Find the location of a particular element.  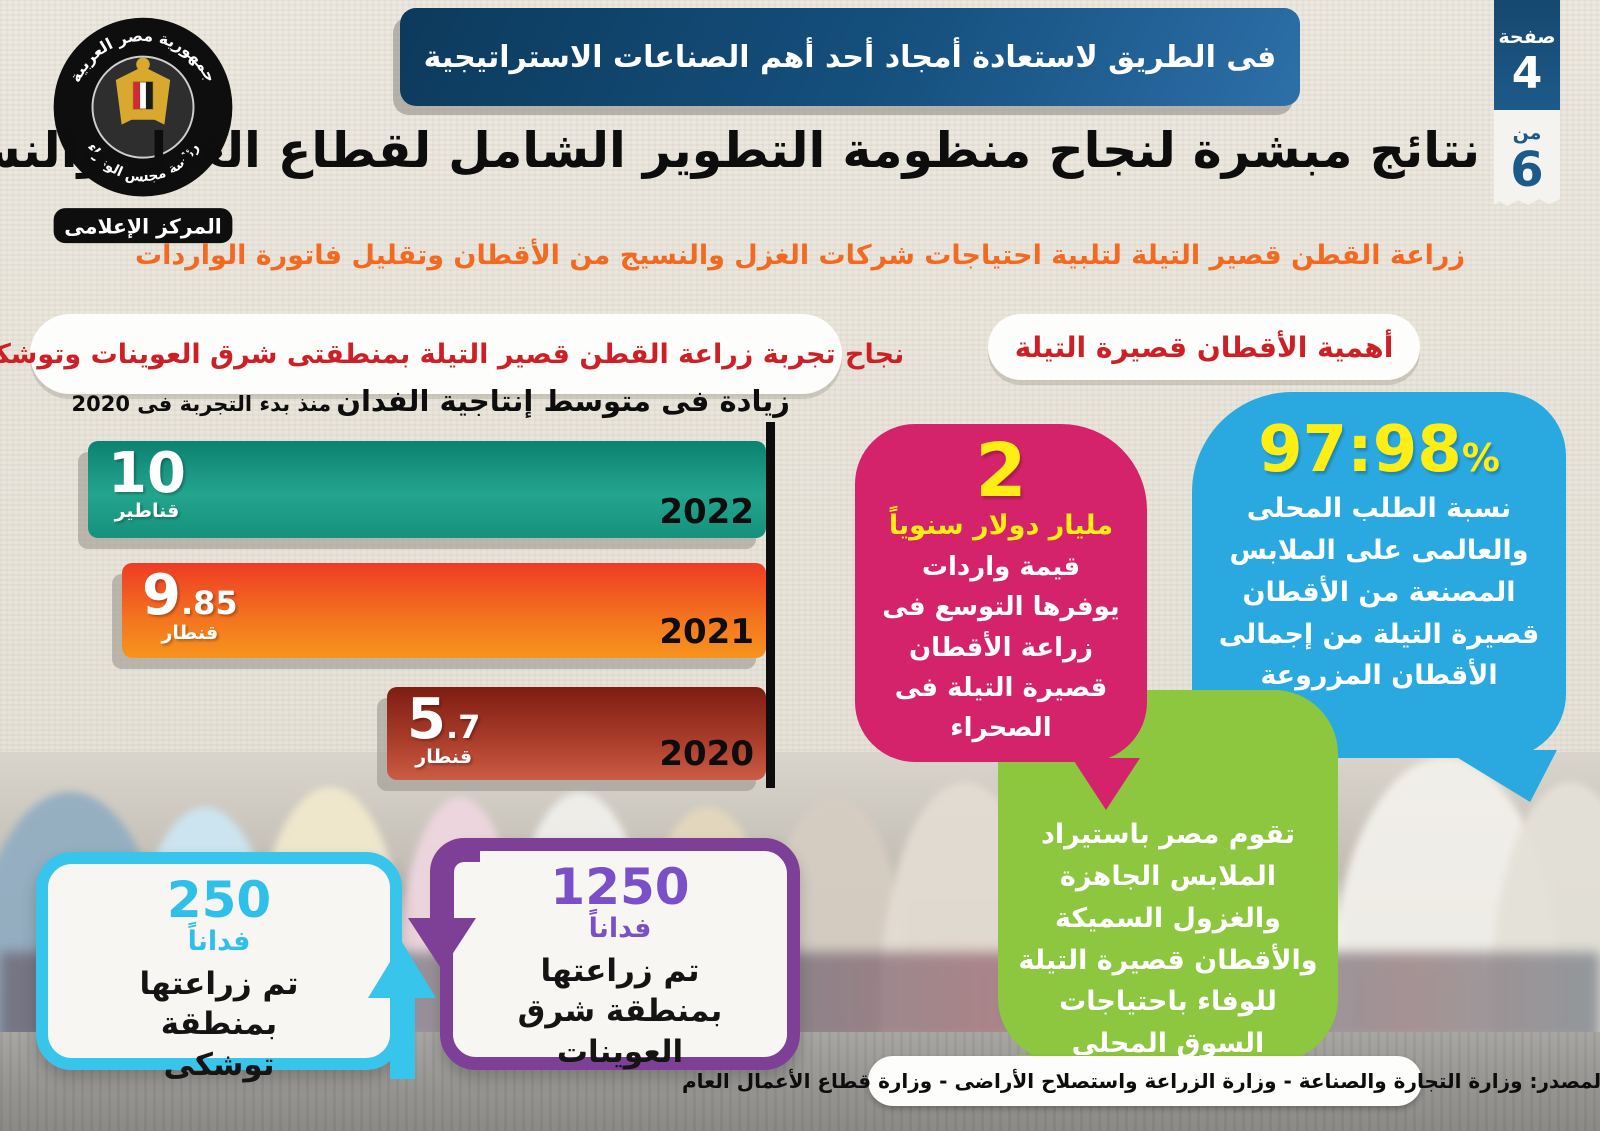

toshka-line-1: تم زراعتها is located at coordinates (219, 984).